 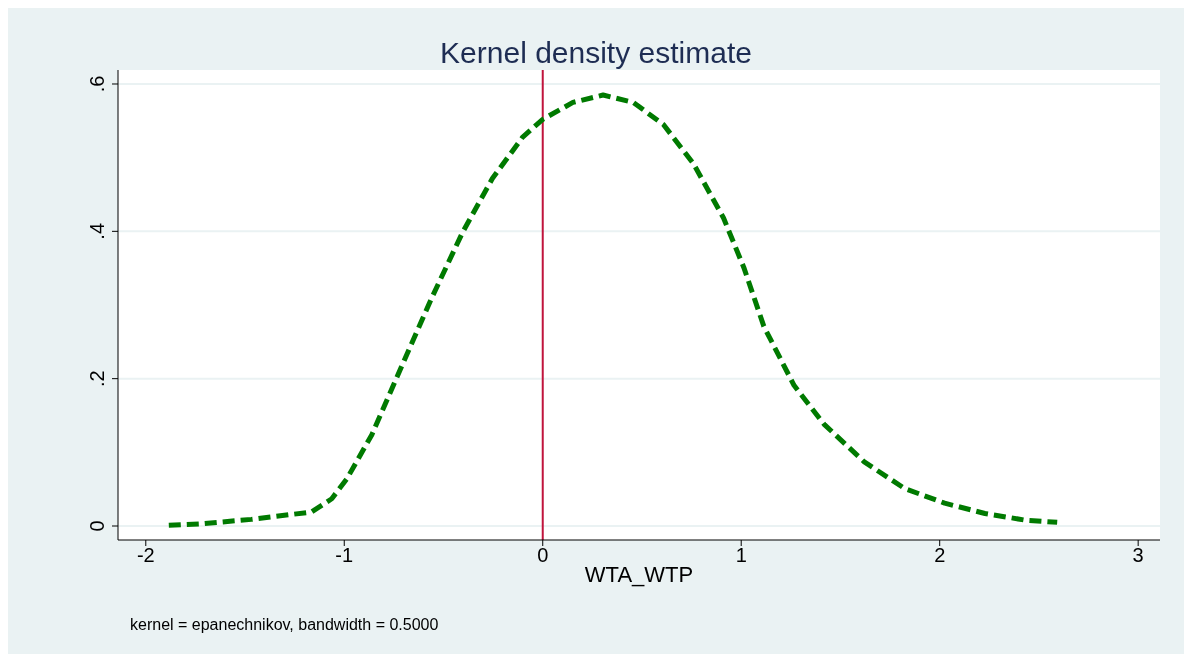 What do you see at coordinates (741, 555) in the screenshot?
I see `x-tick-label: 1` at bounding box center [741, 555].